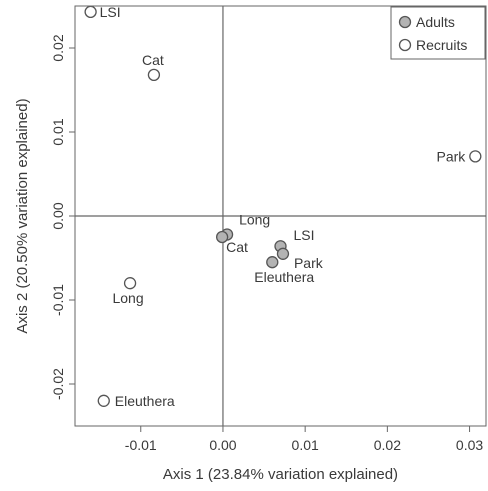 The width and height of the screenshot is (488, 491). Describe the element at coordinates (284, 277) in the screenshot. I see `point-label-adults-eleuthera: Eleuthera` at that location.